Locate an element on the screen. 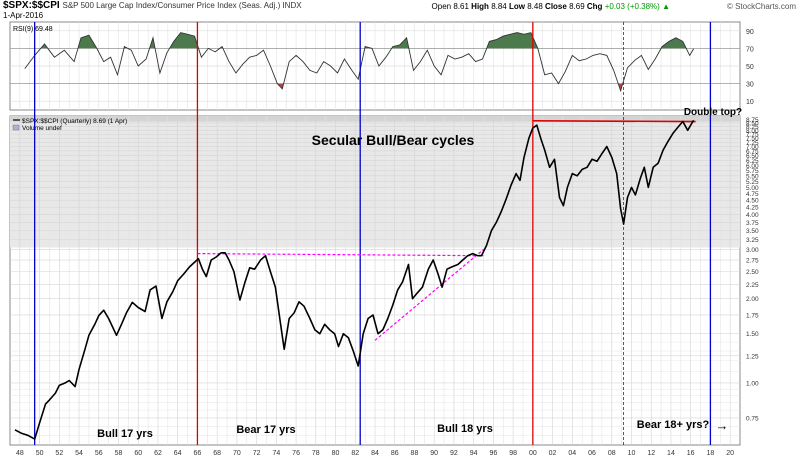  price-tick-label: 1.00 is located at coordinates (752, 383).